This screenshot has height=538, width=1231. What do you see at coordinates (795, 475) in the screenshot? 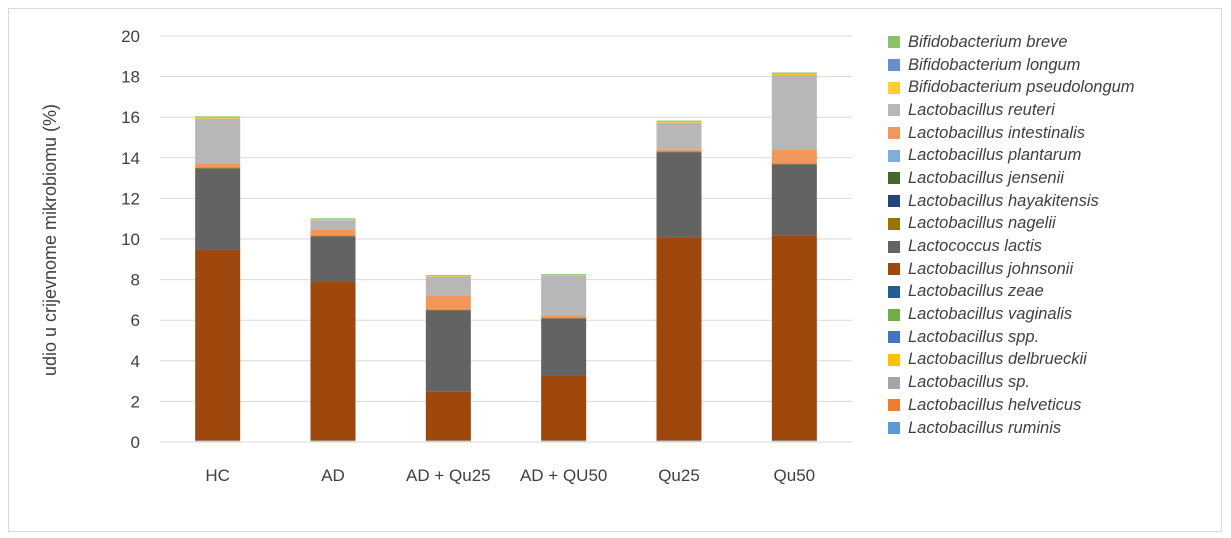
I see `x-tick-label: Qu50` at bounding box center [795, 475].